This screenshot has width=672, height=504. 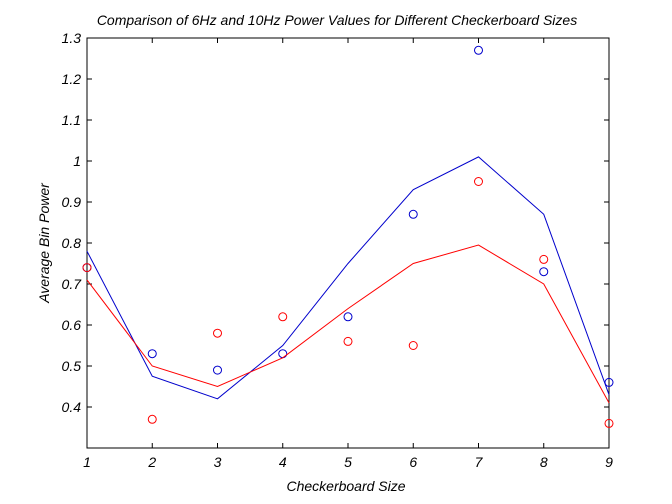 What do you see at coordinates (413, 462) in the screenshot?
I see `x-tick-label: 6` at bounding box center [413, 462].